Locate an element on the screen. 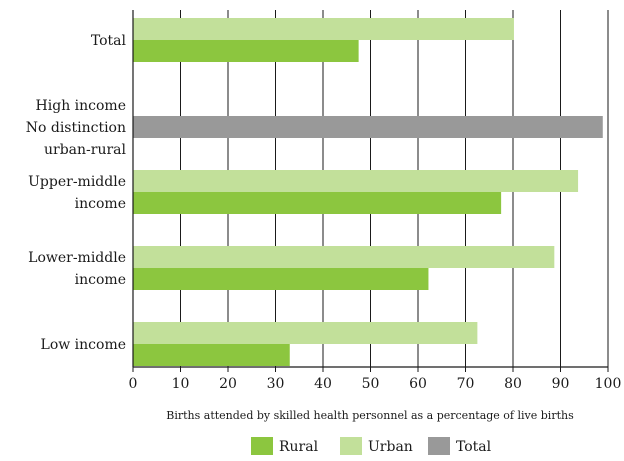  x-tick-label-40: 40 is located at coordinates (323, 384).